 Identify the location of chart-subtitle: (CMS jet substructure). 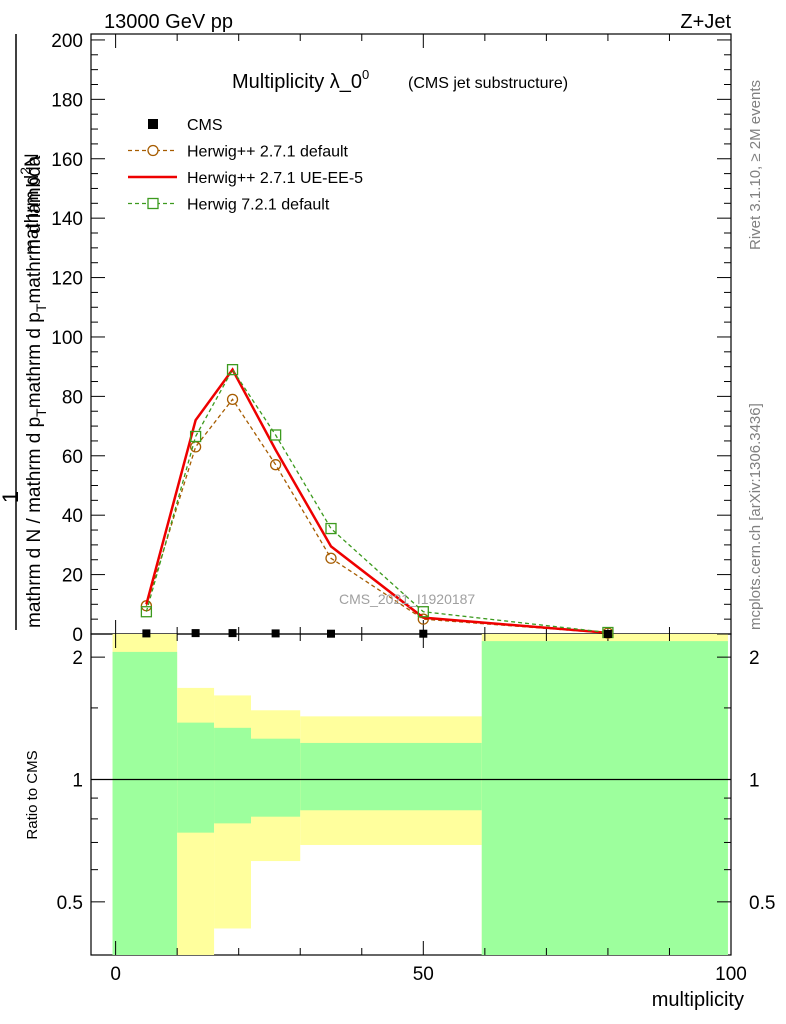
(488, 83).